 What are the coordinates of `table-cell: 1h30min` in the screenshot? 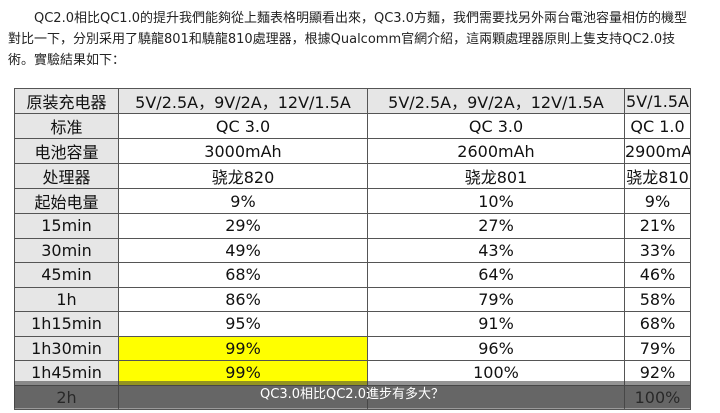 It's located at (66, 348).